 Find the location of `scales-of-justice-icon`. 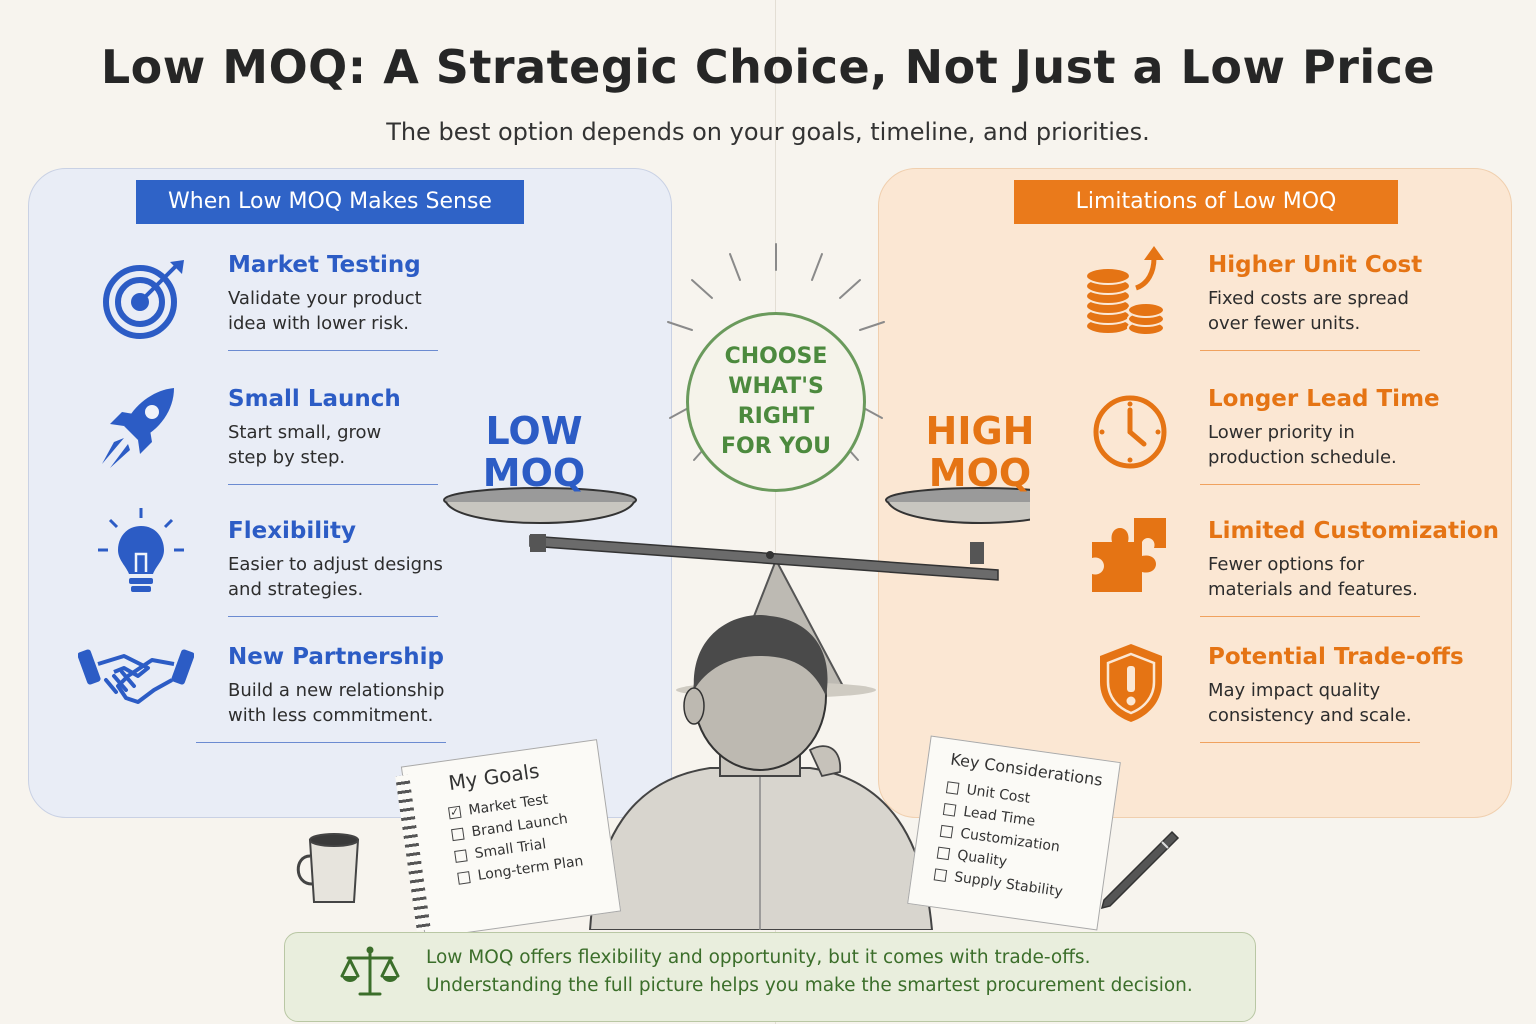

scales-of-justice-icon is located at coordinates (370, 971).